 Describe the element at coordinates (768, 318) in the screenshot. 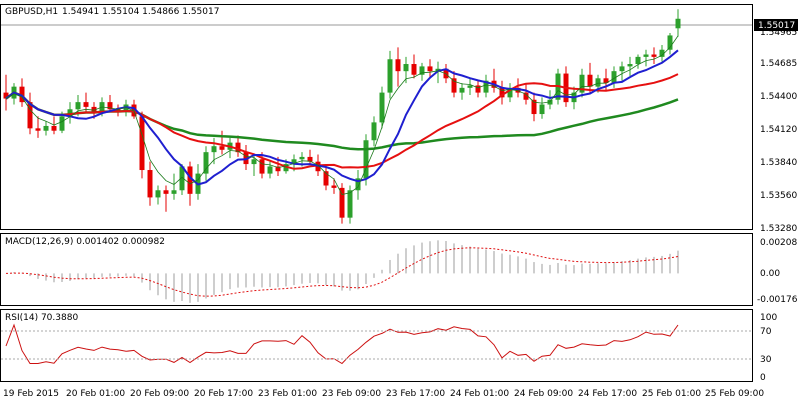

I see `rsi-axis-label: 100` at that location.